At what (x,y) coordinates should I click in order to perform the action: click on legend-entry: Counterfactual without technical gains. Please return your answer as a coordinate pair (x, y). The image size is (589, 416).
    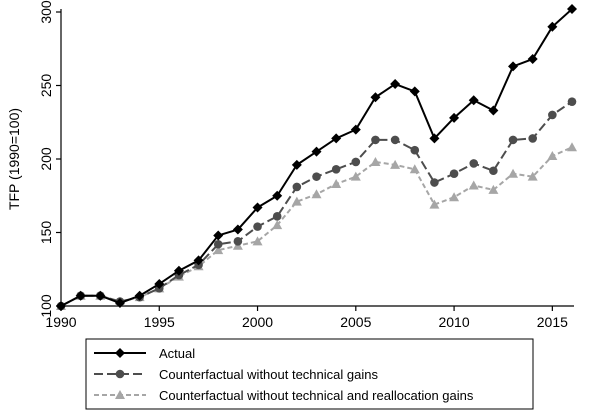
    Looking at the image, I should click on (236, 374).